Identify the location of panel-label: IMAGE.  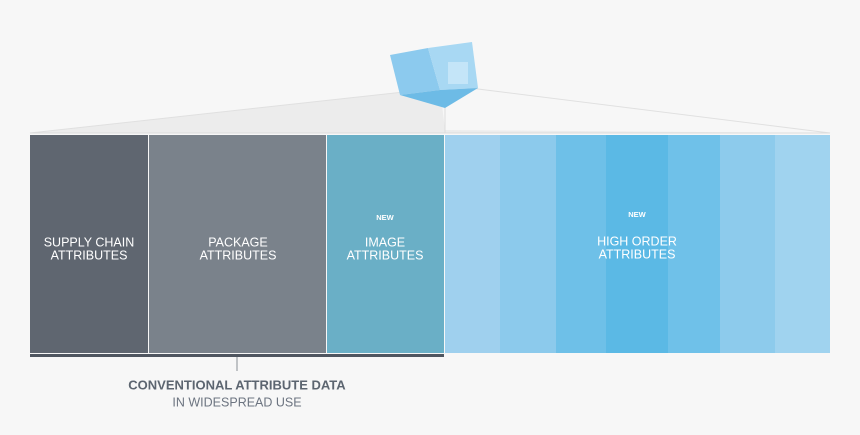
(385, 242).